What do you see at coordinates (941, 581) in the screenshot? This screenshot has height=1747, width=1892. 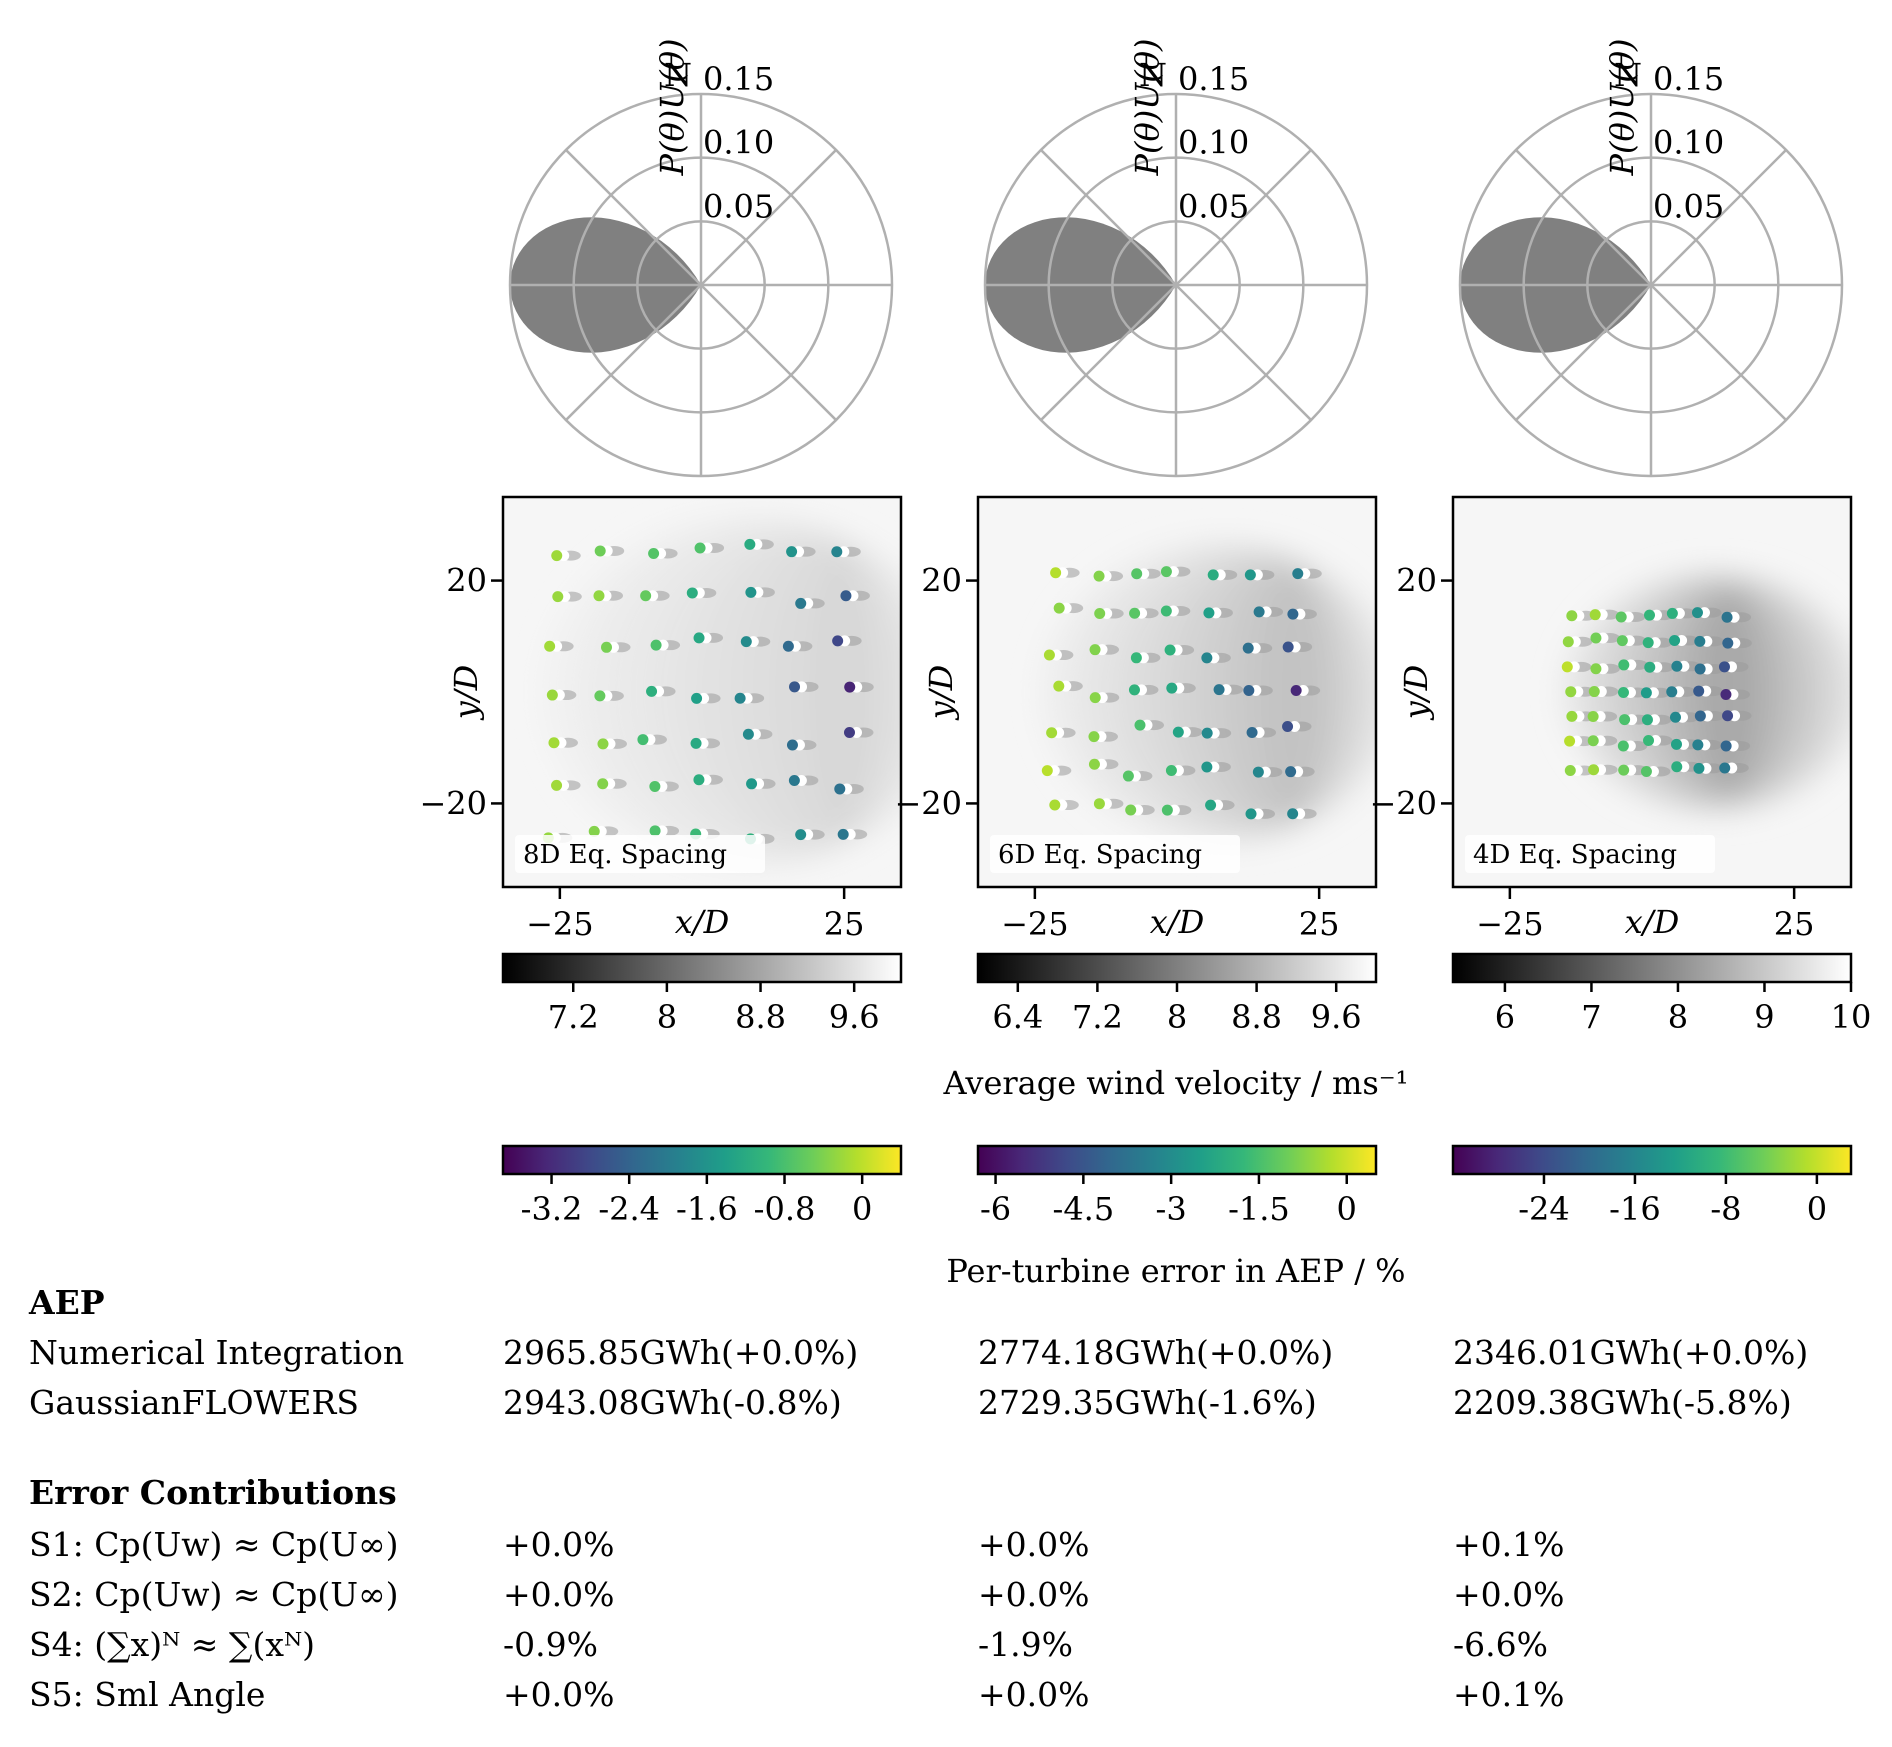 I see `y-tick-label: 20` at bounding box center [941, 581].